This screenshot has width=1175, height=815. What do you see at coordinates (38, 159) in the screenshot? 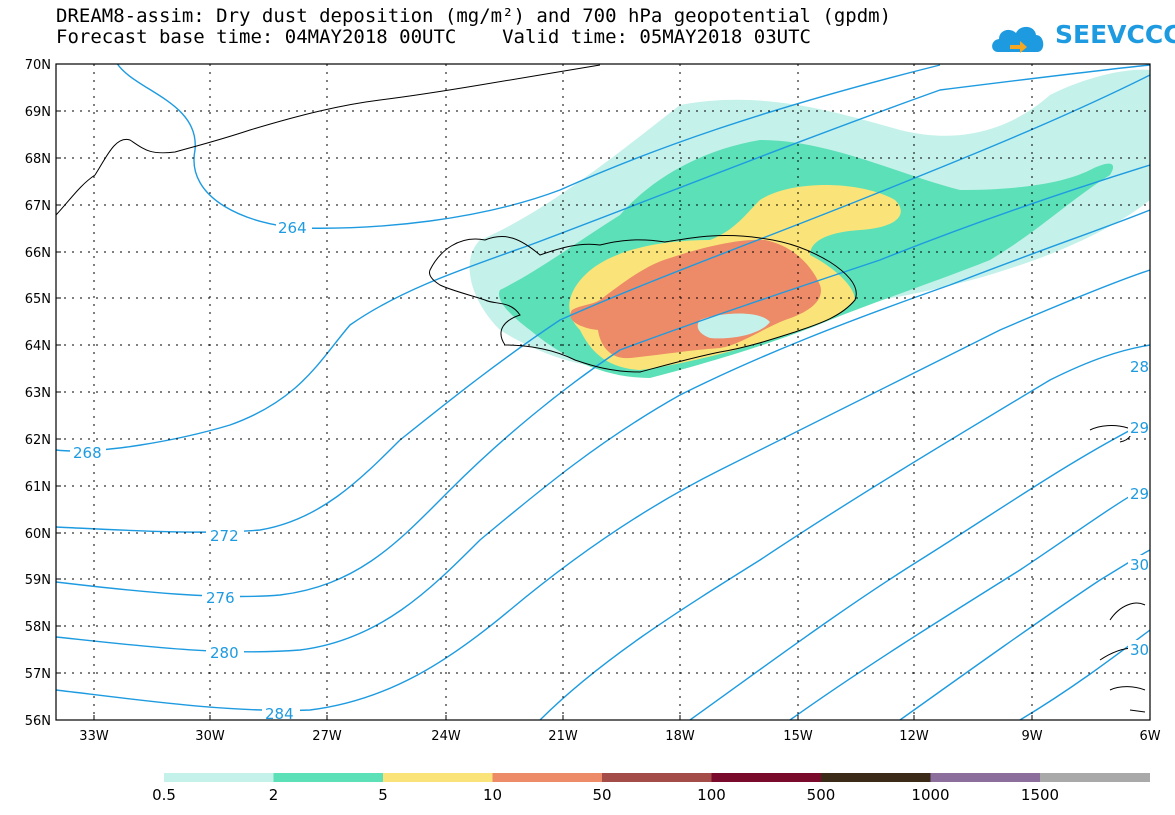
I see `lat-label: 68N` at bounding box center [38, 159].